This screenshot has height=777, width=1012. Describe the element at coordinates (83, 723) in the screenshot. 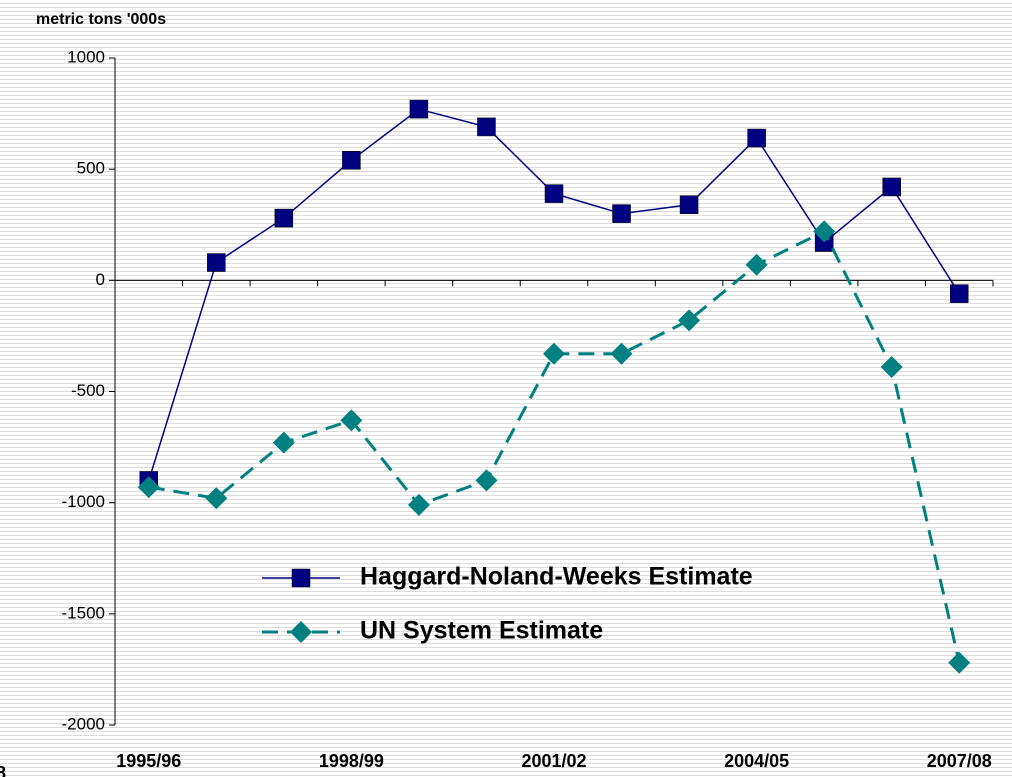

I see `y-tick-label: -2000` at that location.